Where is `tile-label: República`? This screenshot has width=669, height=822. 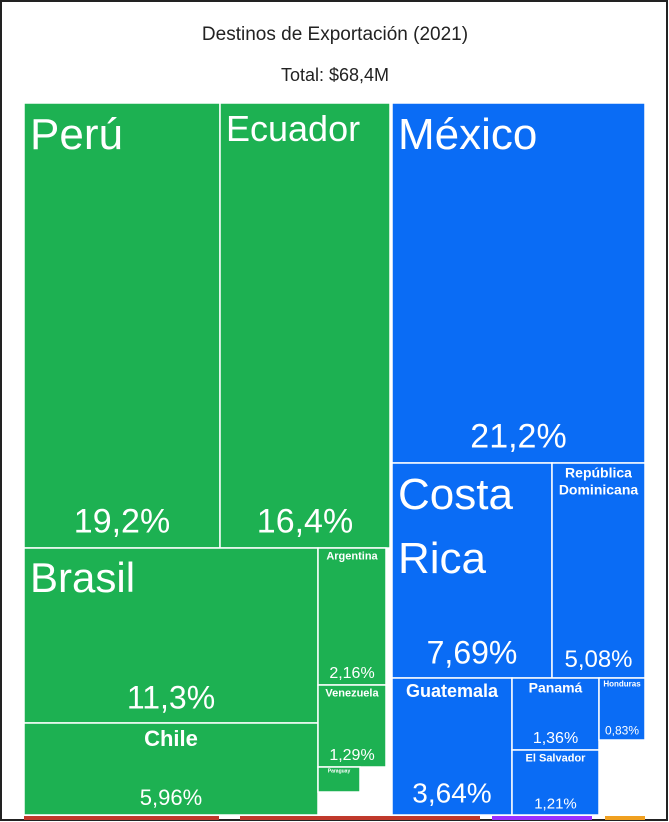
tile-label: República is located at coordinates (598, 473).